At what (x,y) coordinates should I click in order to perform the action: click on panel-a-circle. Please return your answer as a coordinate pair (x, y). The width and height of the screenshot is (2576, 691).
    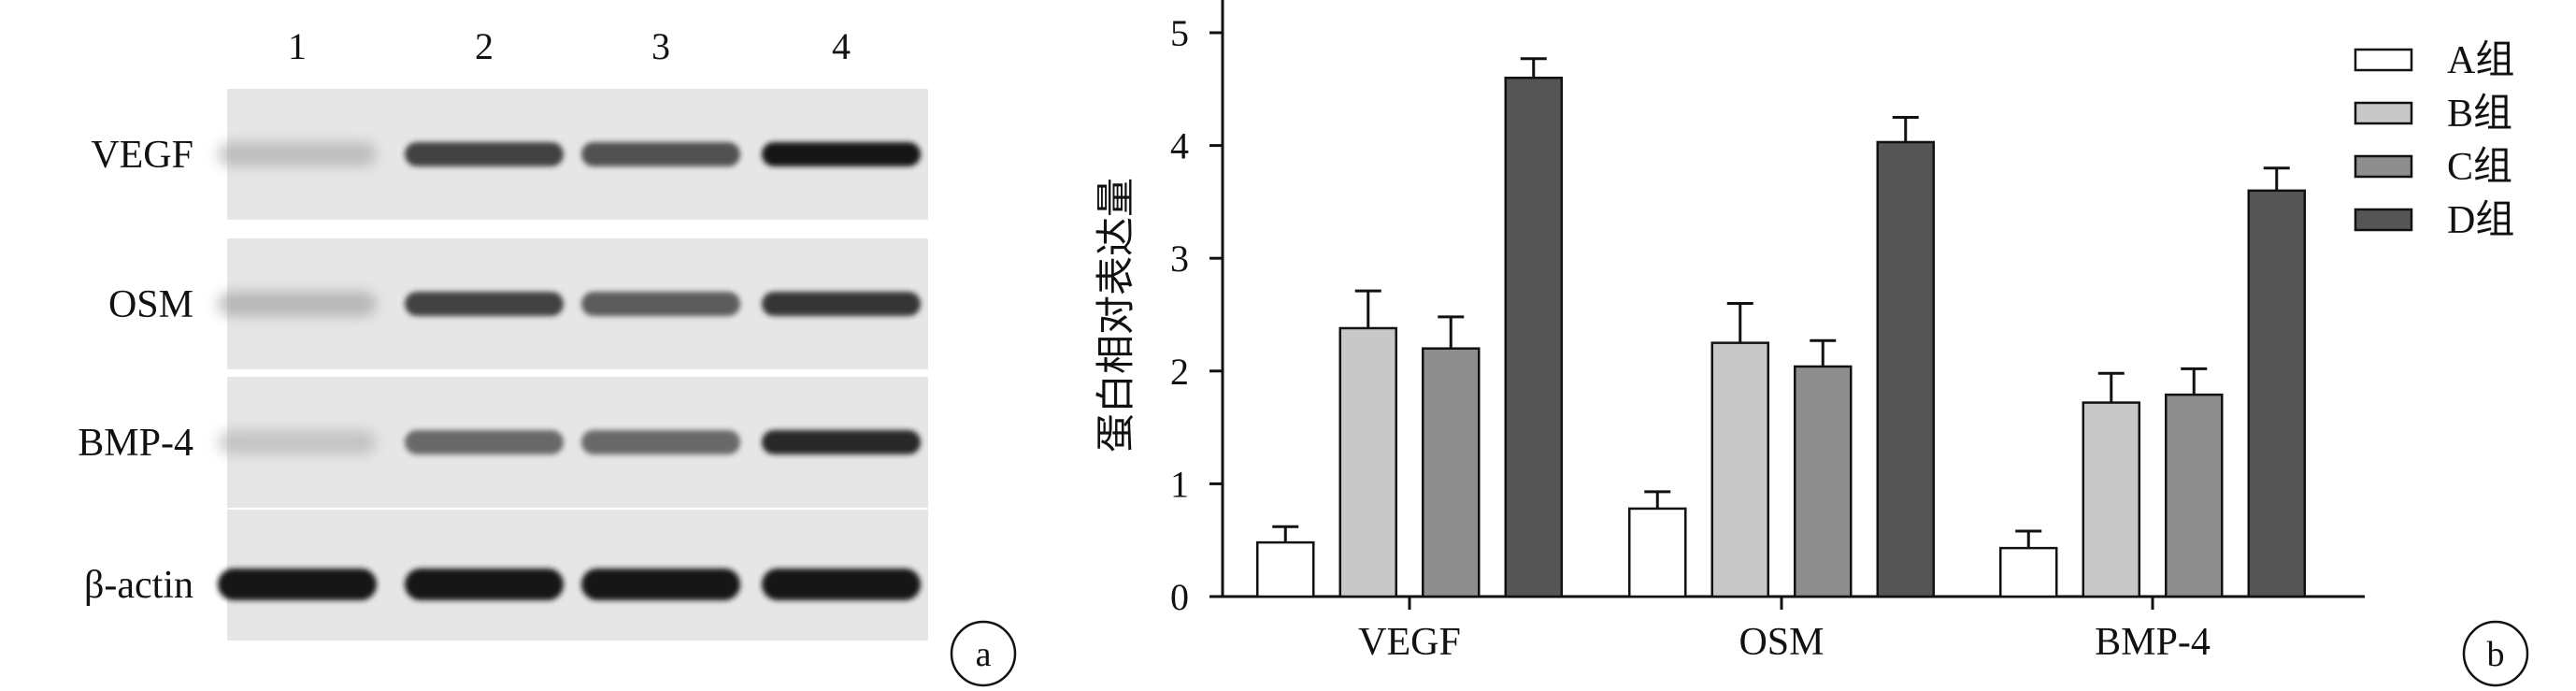
    Looking at the image, I should click on (983, 653).